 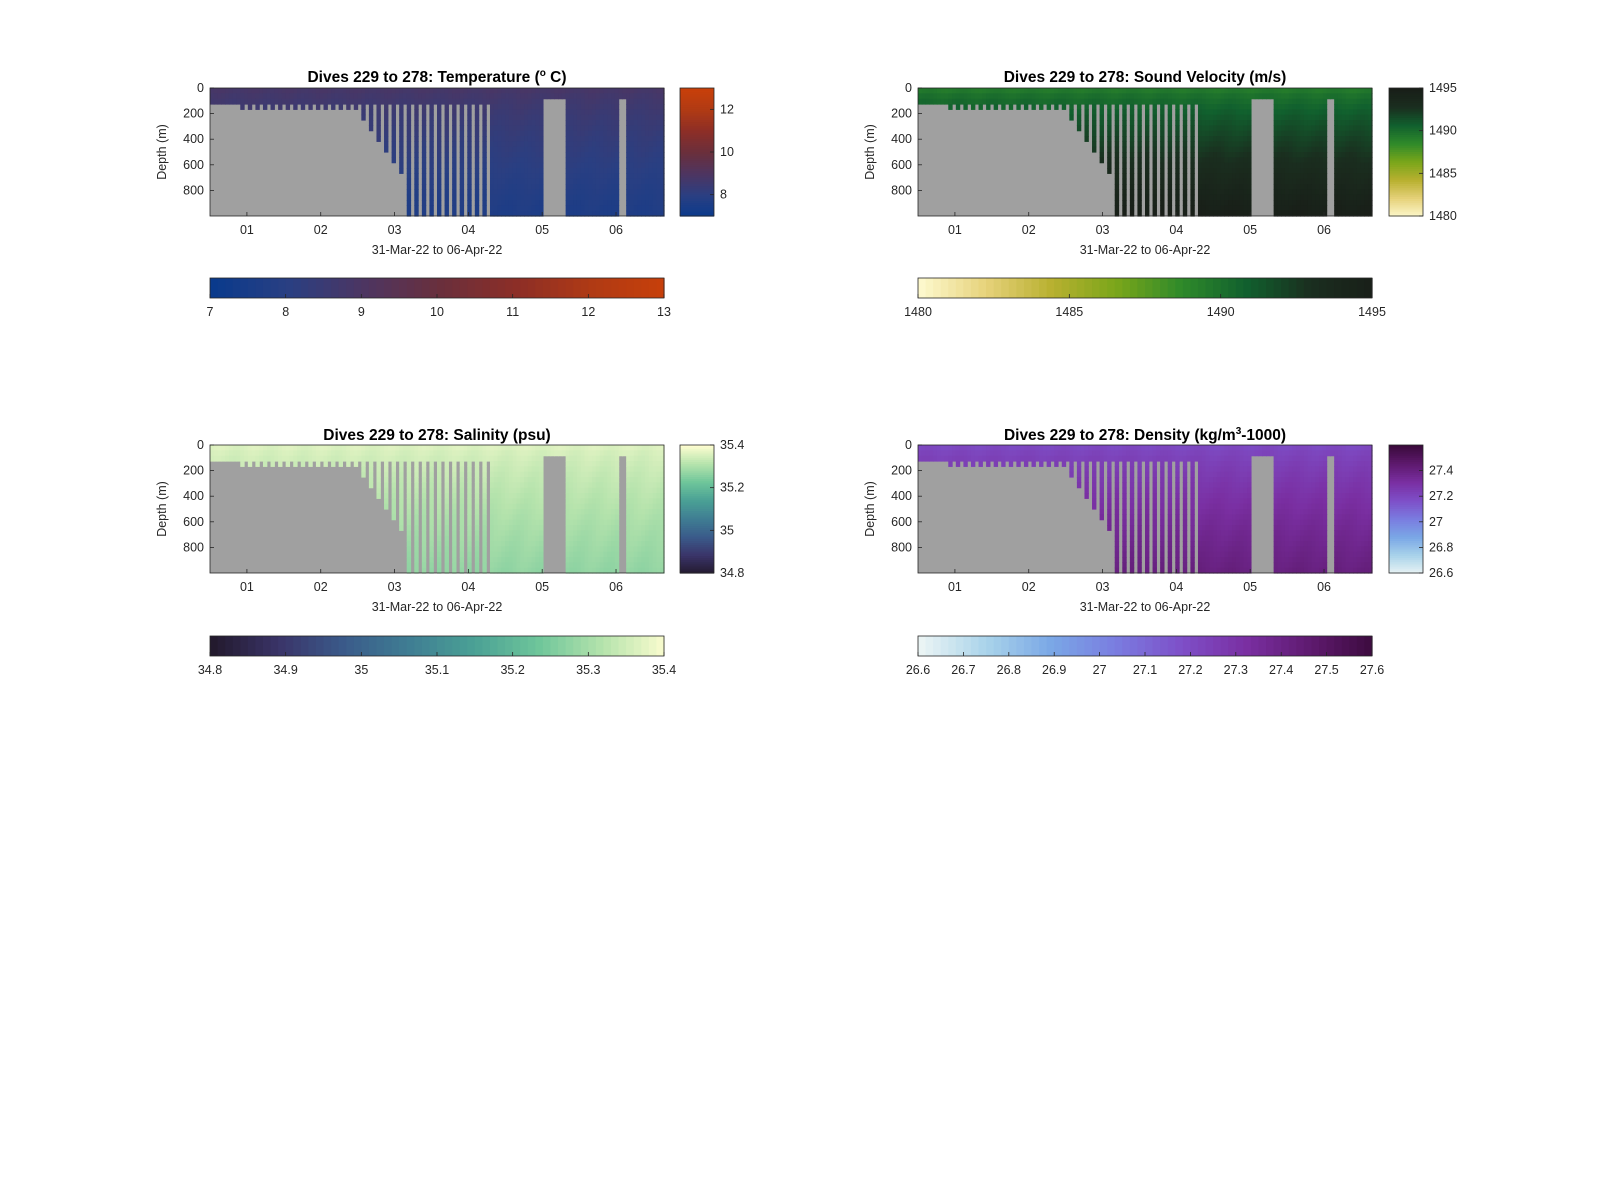 What do you see at coordinates (1324, 230) in the screenshot?
I see `x-tick-label: 06` at bounding box center [1324, 230].